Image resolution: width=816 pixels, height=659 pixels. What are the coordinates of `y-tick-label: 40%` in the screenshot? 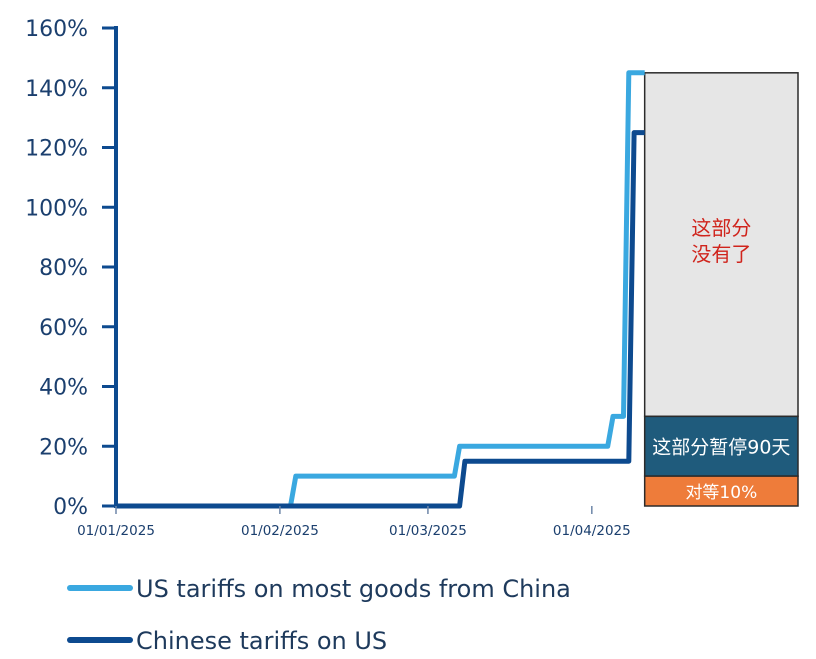 It's located at (63, 388).